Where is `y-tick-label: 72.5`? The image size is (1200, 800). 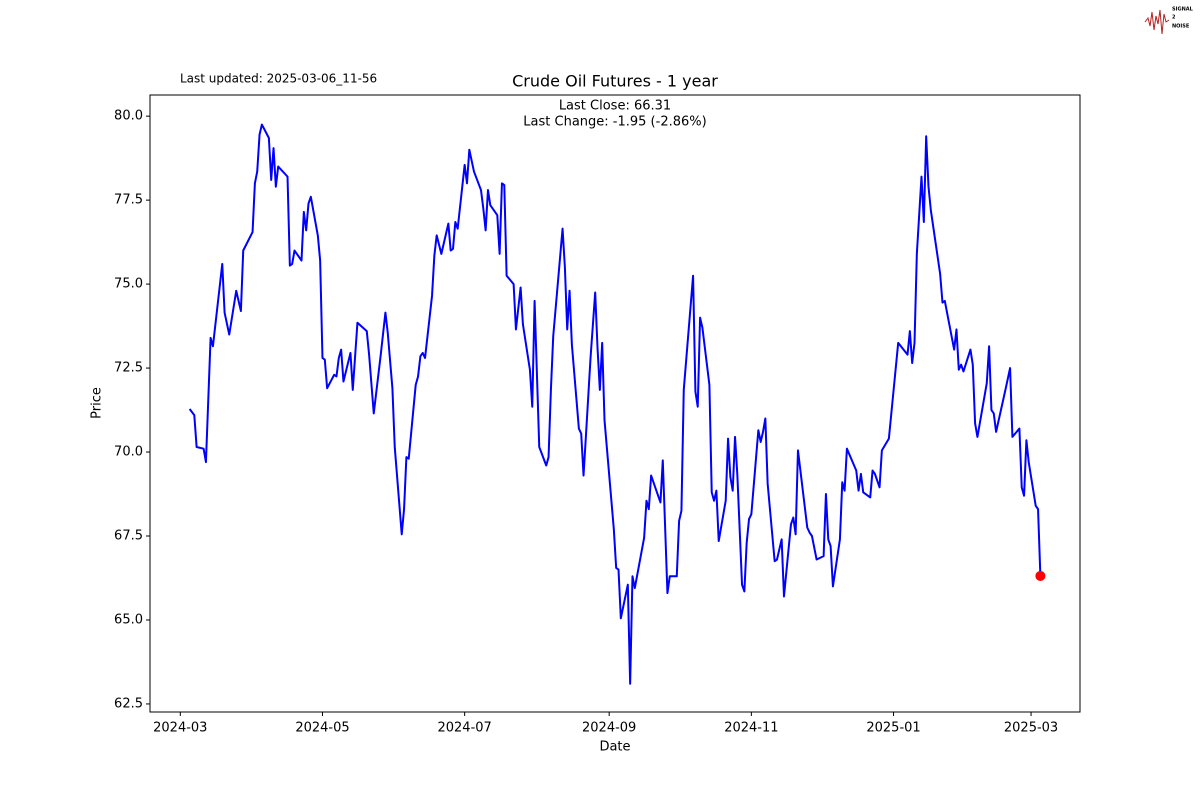 y-tick-label: 72.5 is located at coordinates (128, 368).